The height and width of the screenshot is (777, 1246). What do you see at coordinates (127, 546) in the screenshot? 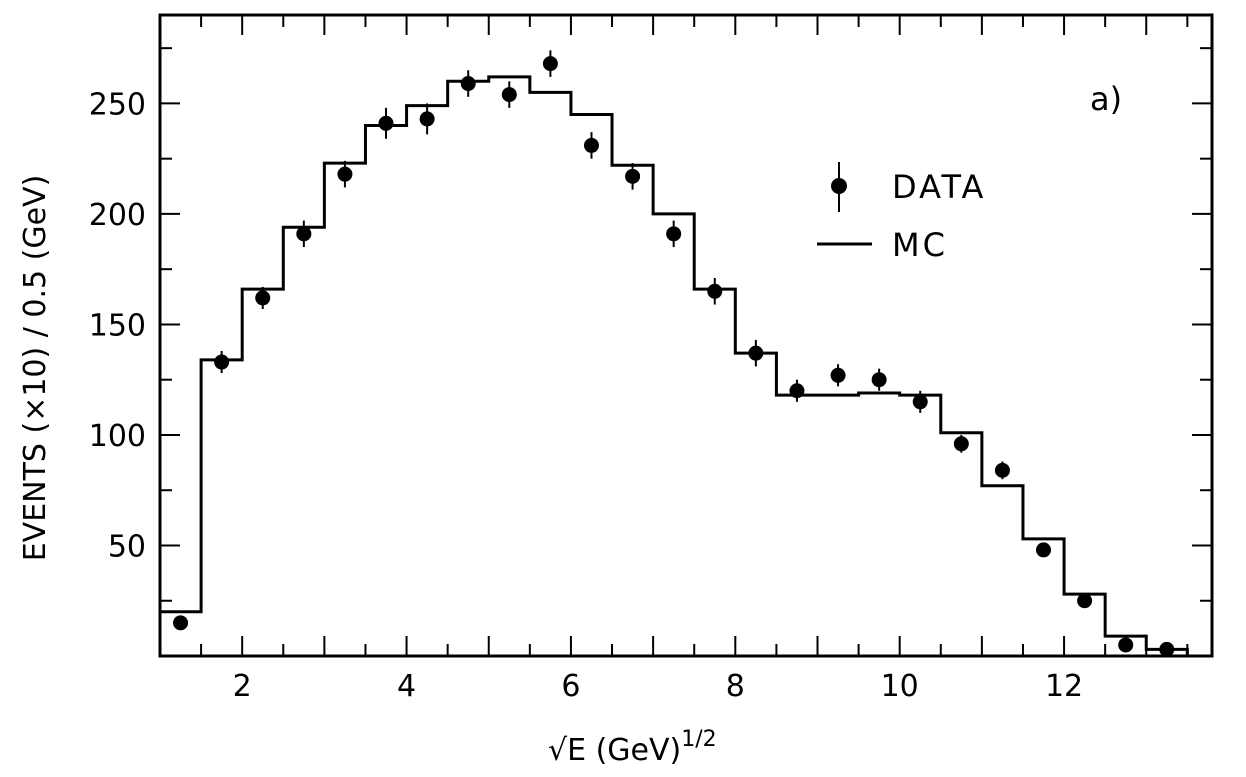
I see `y-tick-label: 50` at bounding box center [127, 546].